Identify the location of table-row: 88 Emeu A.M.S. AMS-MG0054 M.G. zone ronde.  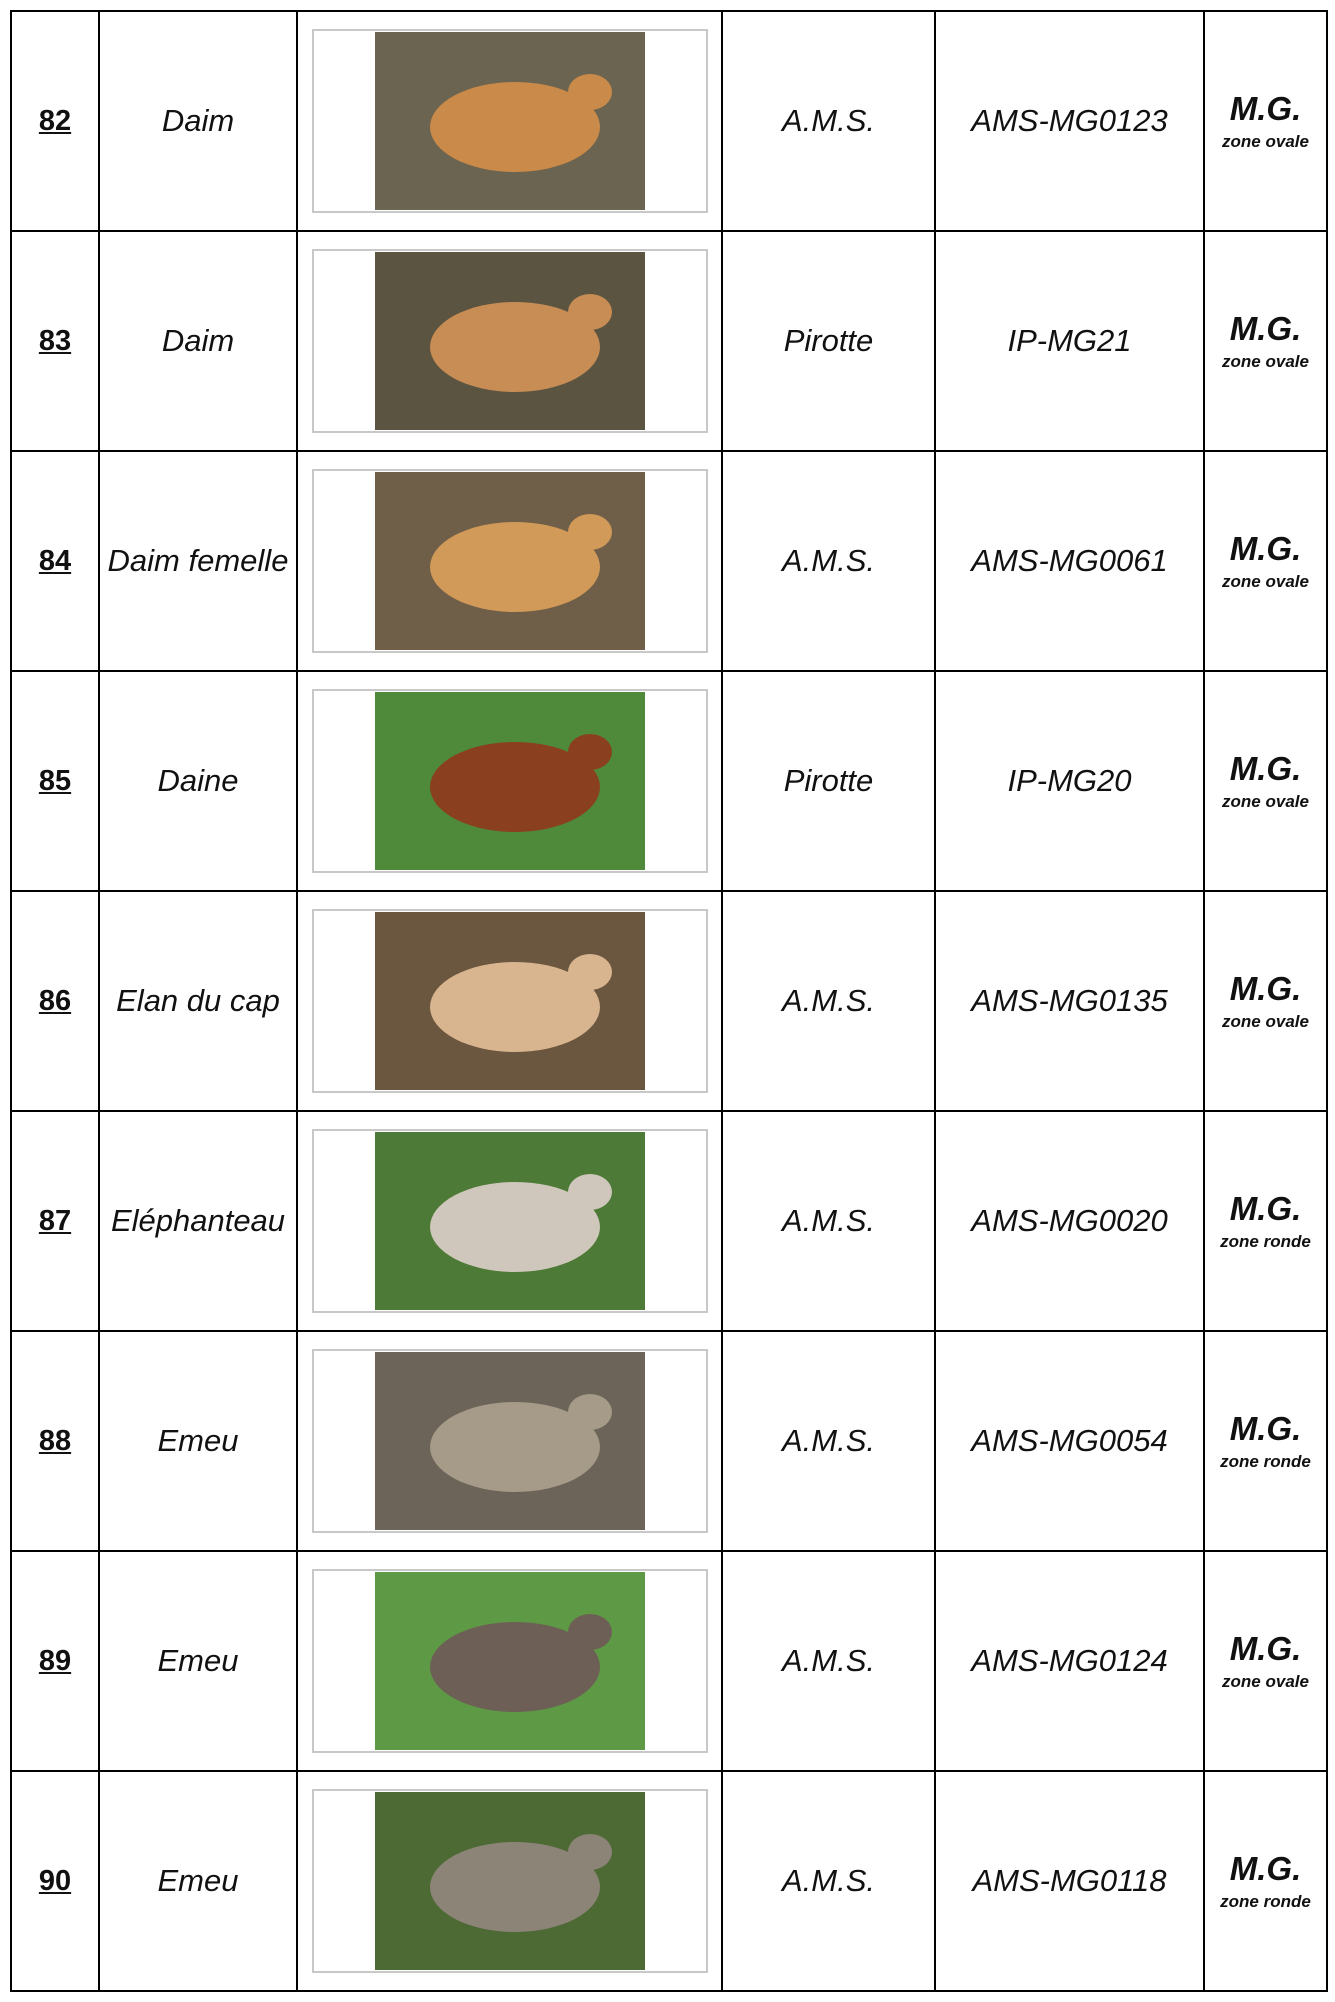
(669, 1441).